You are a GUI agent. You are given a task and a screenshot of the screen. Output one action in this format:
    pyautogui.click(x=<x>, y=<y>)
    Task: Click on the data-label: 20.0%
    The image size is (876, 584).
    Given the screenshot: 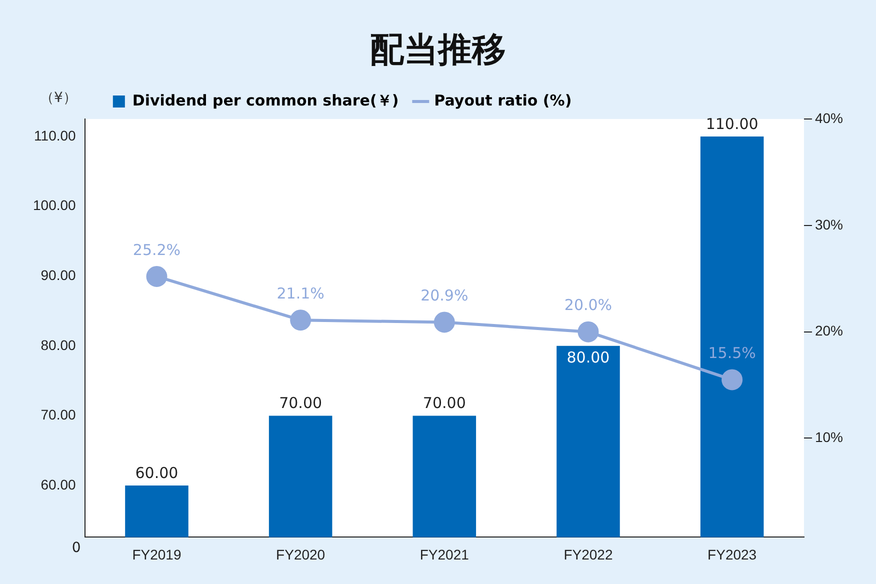 What is the action you would take?
    pyautogui.click(x=588, y=305)
    